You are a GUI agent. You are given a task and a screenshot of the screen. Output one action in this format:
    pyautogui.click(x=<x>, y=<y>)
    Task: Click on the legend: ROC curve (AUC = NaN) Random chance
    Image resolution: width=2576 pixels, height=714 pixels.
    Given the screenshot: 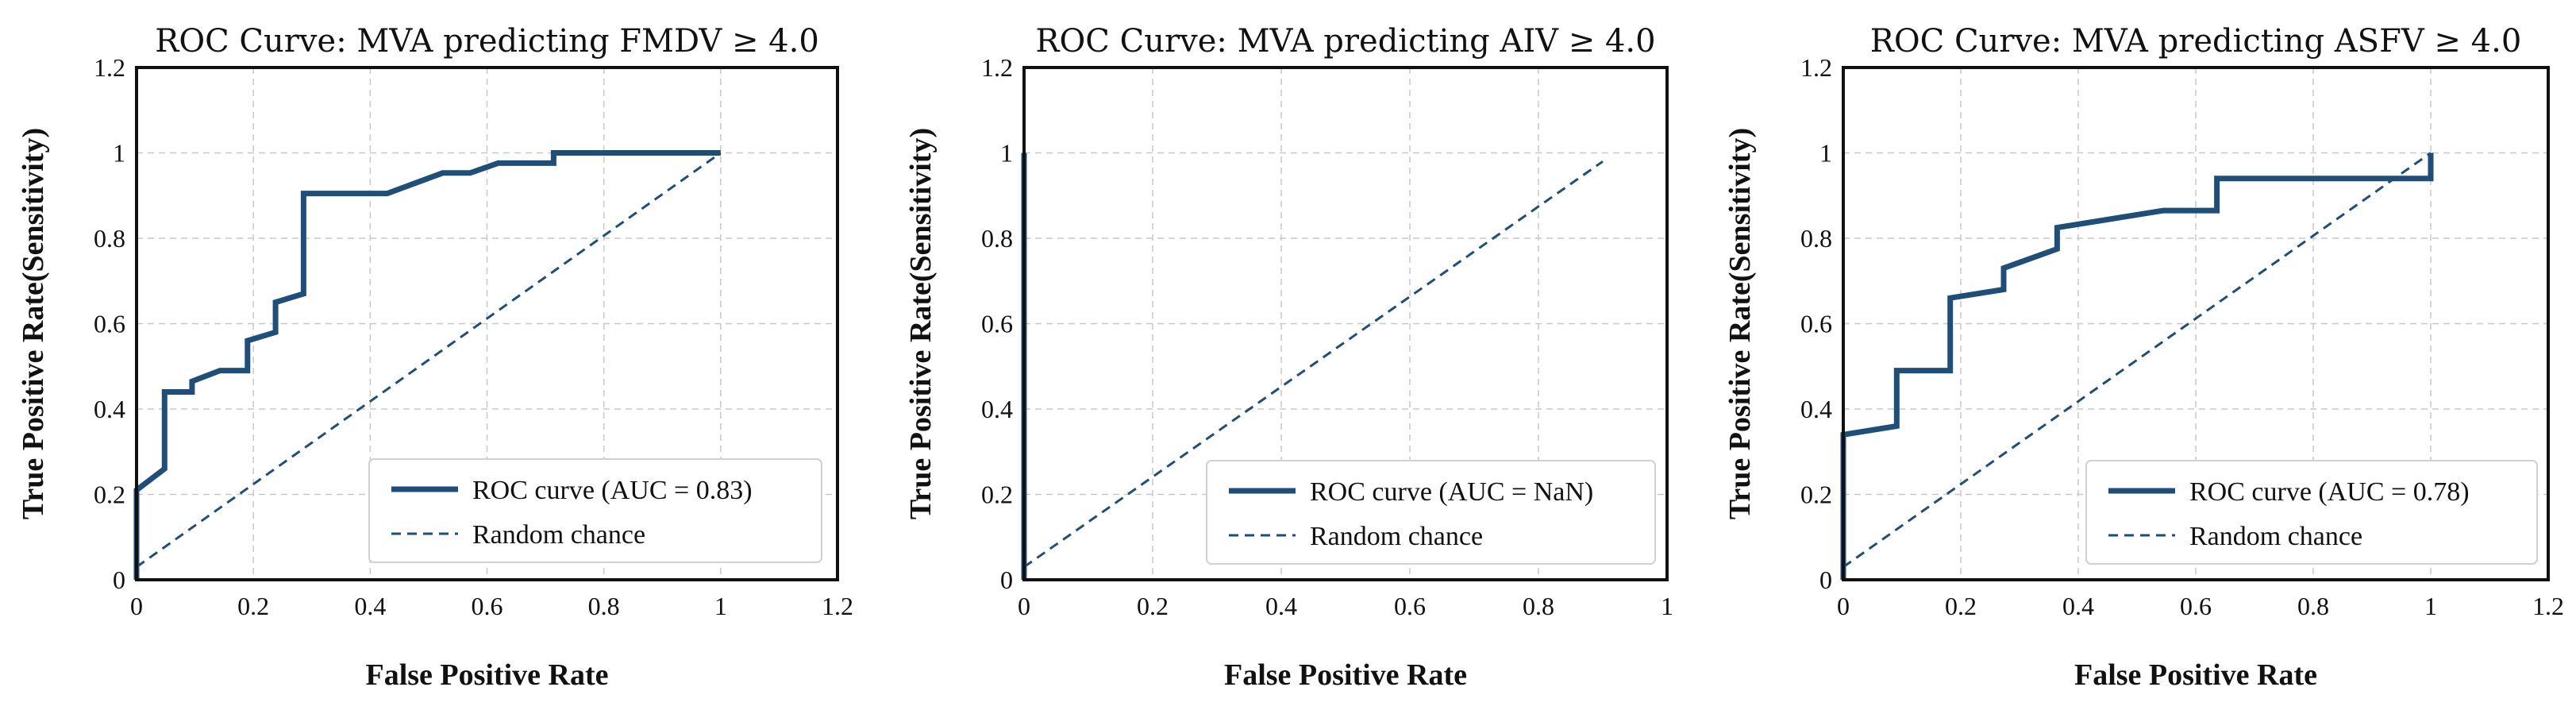 What is the action you would take?
    pyautogui.click(x=1431, y=512)
    